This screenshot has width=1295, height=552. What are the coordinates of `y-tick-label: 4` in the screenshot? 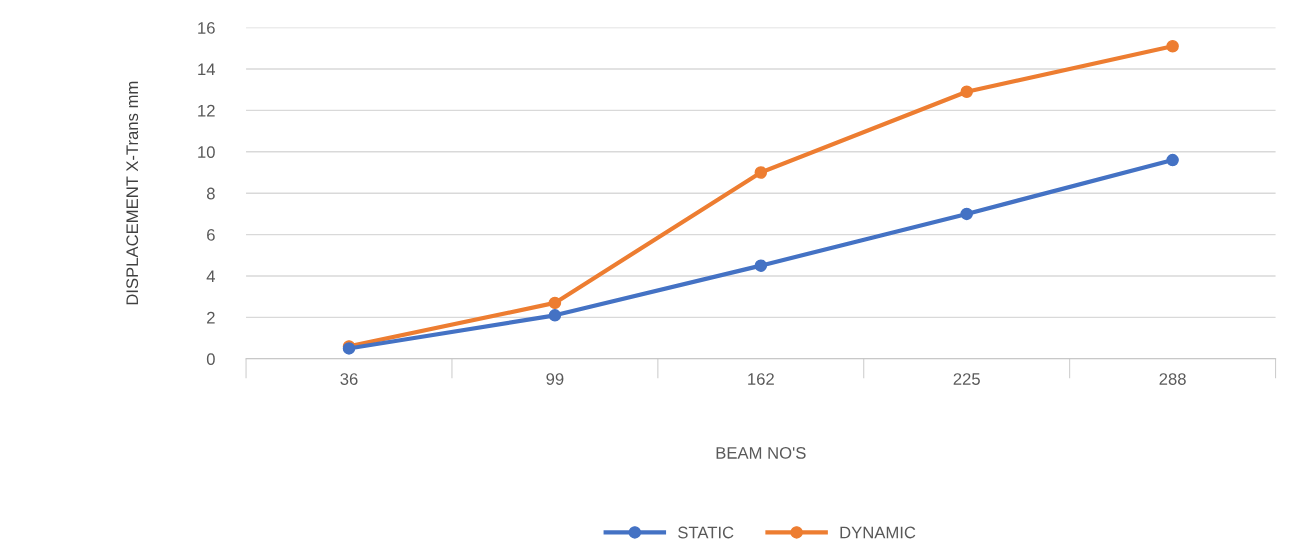 It's located at (211, 276).